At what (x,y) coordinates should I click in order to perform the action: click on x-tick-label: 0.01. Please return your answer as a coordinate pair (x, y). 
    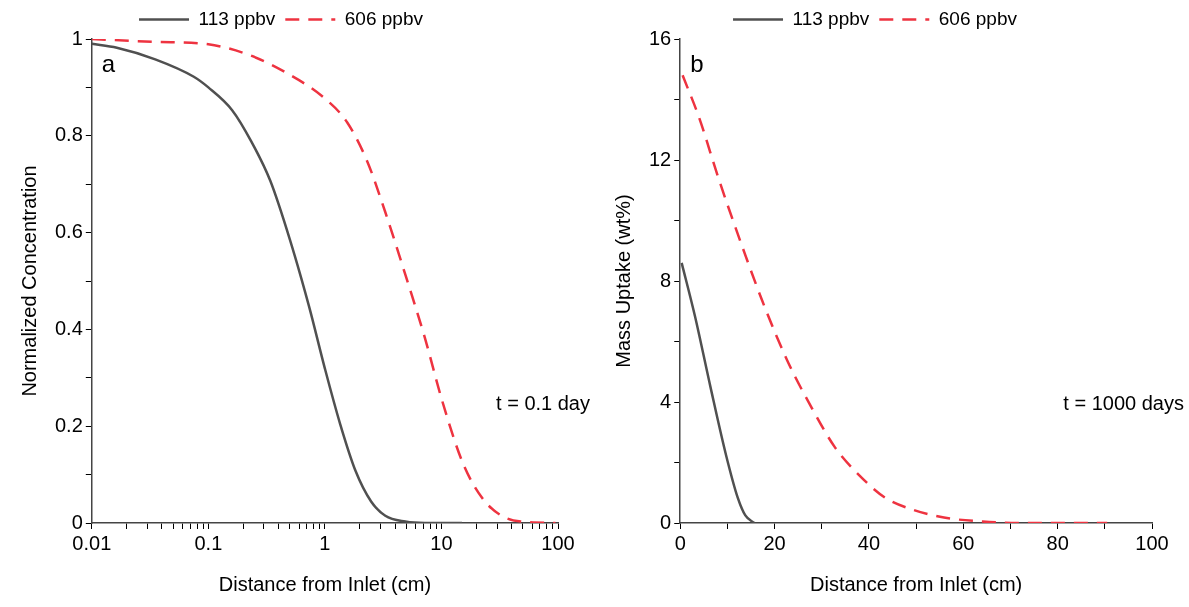
    Looking at the image, I should click on (92, 542).